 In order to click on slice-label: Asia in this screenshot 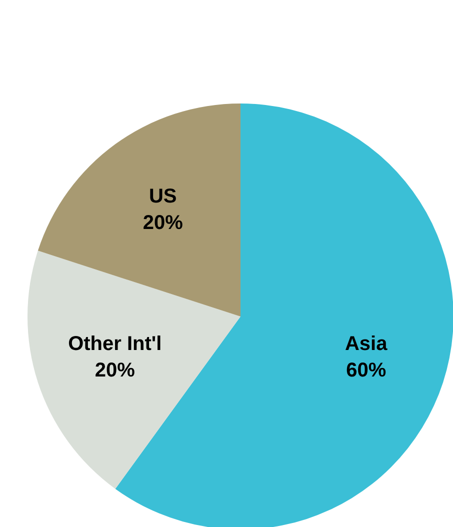, I will do `click(366, 344)`.